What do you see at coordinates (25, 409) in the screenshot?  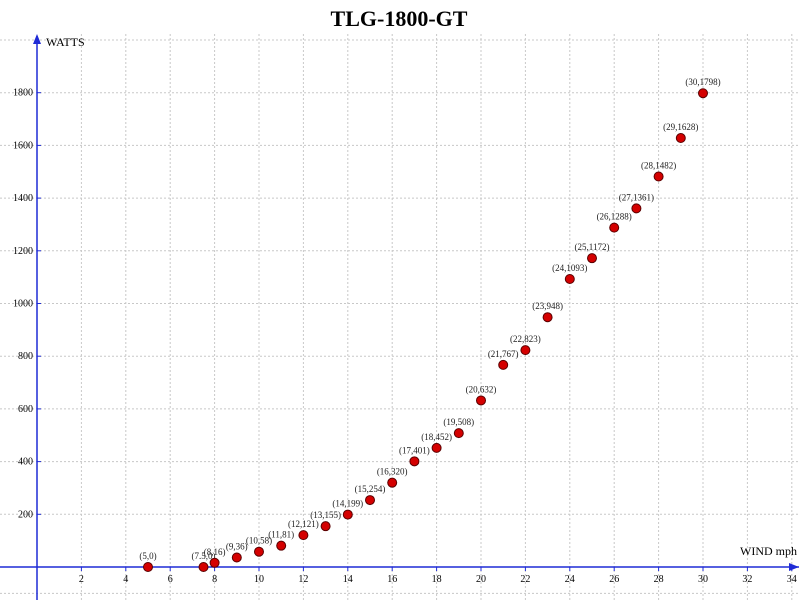 I see `y-tick-label: 600` at bounding box center [25, 409].